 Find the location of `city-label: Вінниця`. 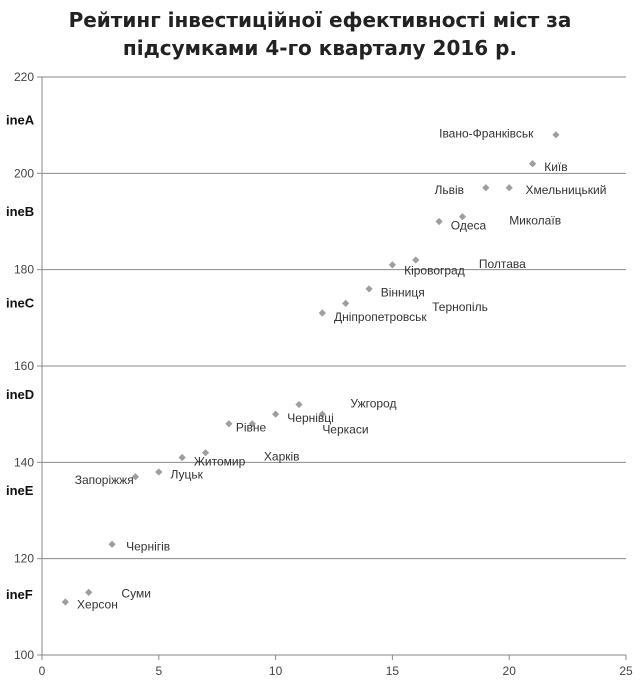

city-label: Вінниця is located at coordinates (403, 292).